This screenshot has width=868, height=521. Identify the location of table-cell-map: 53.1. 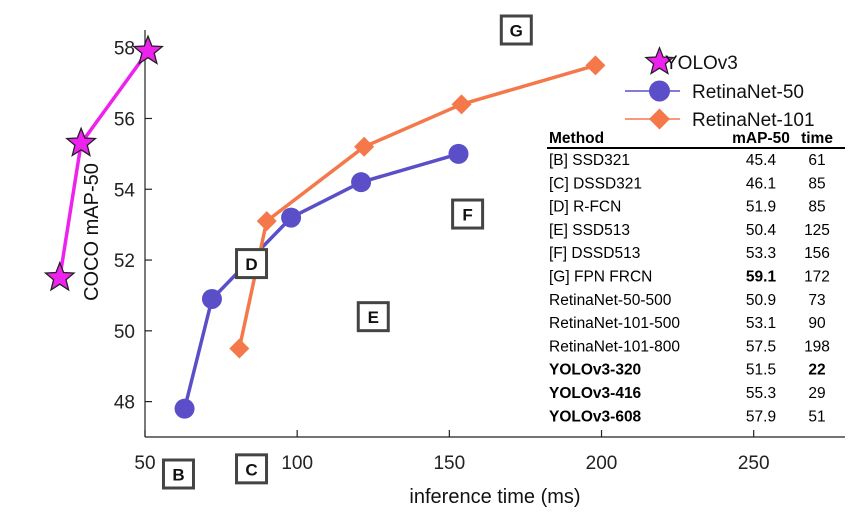
(761, 323).